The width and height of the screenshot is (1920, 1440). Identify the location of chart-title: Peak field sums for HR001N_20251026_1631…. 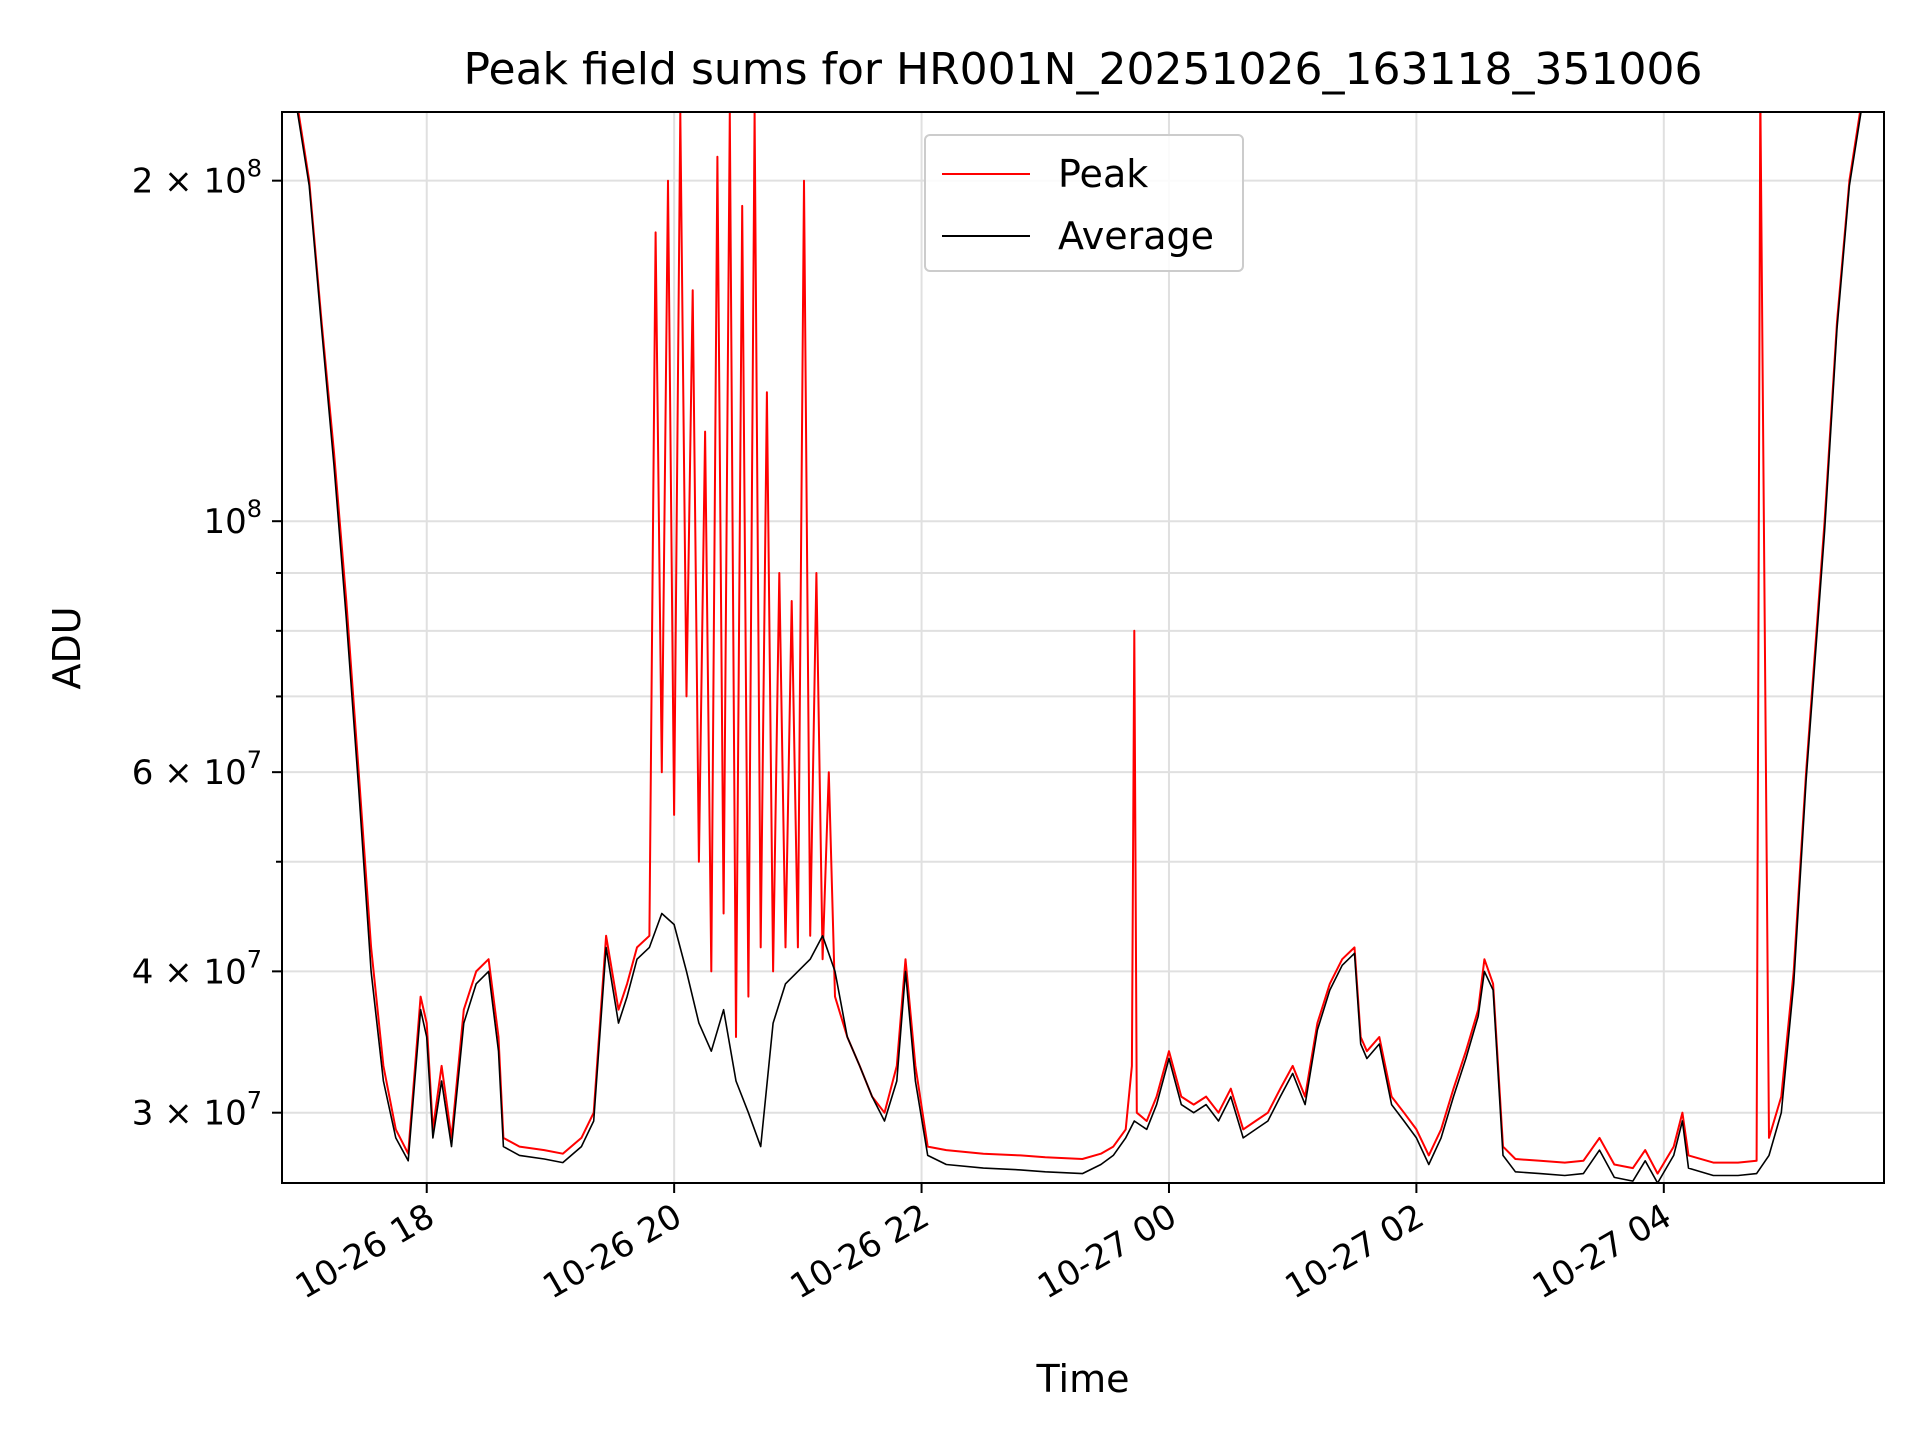
(1083, 69).